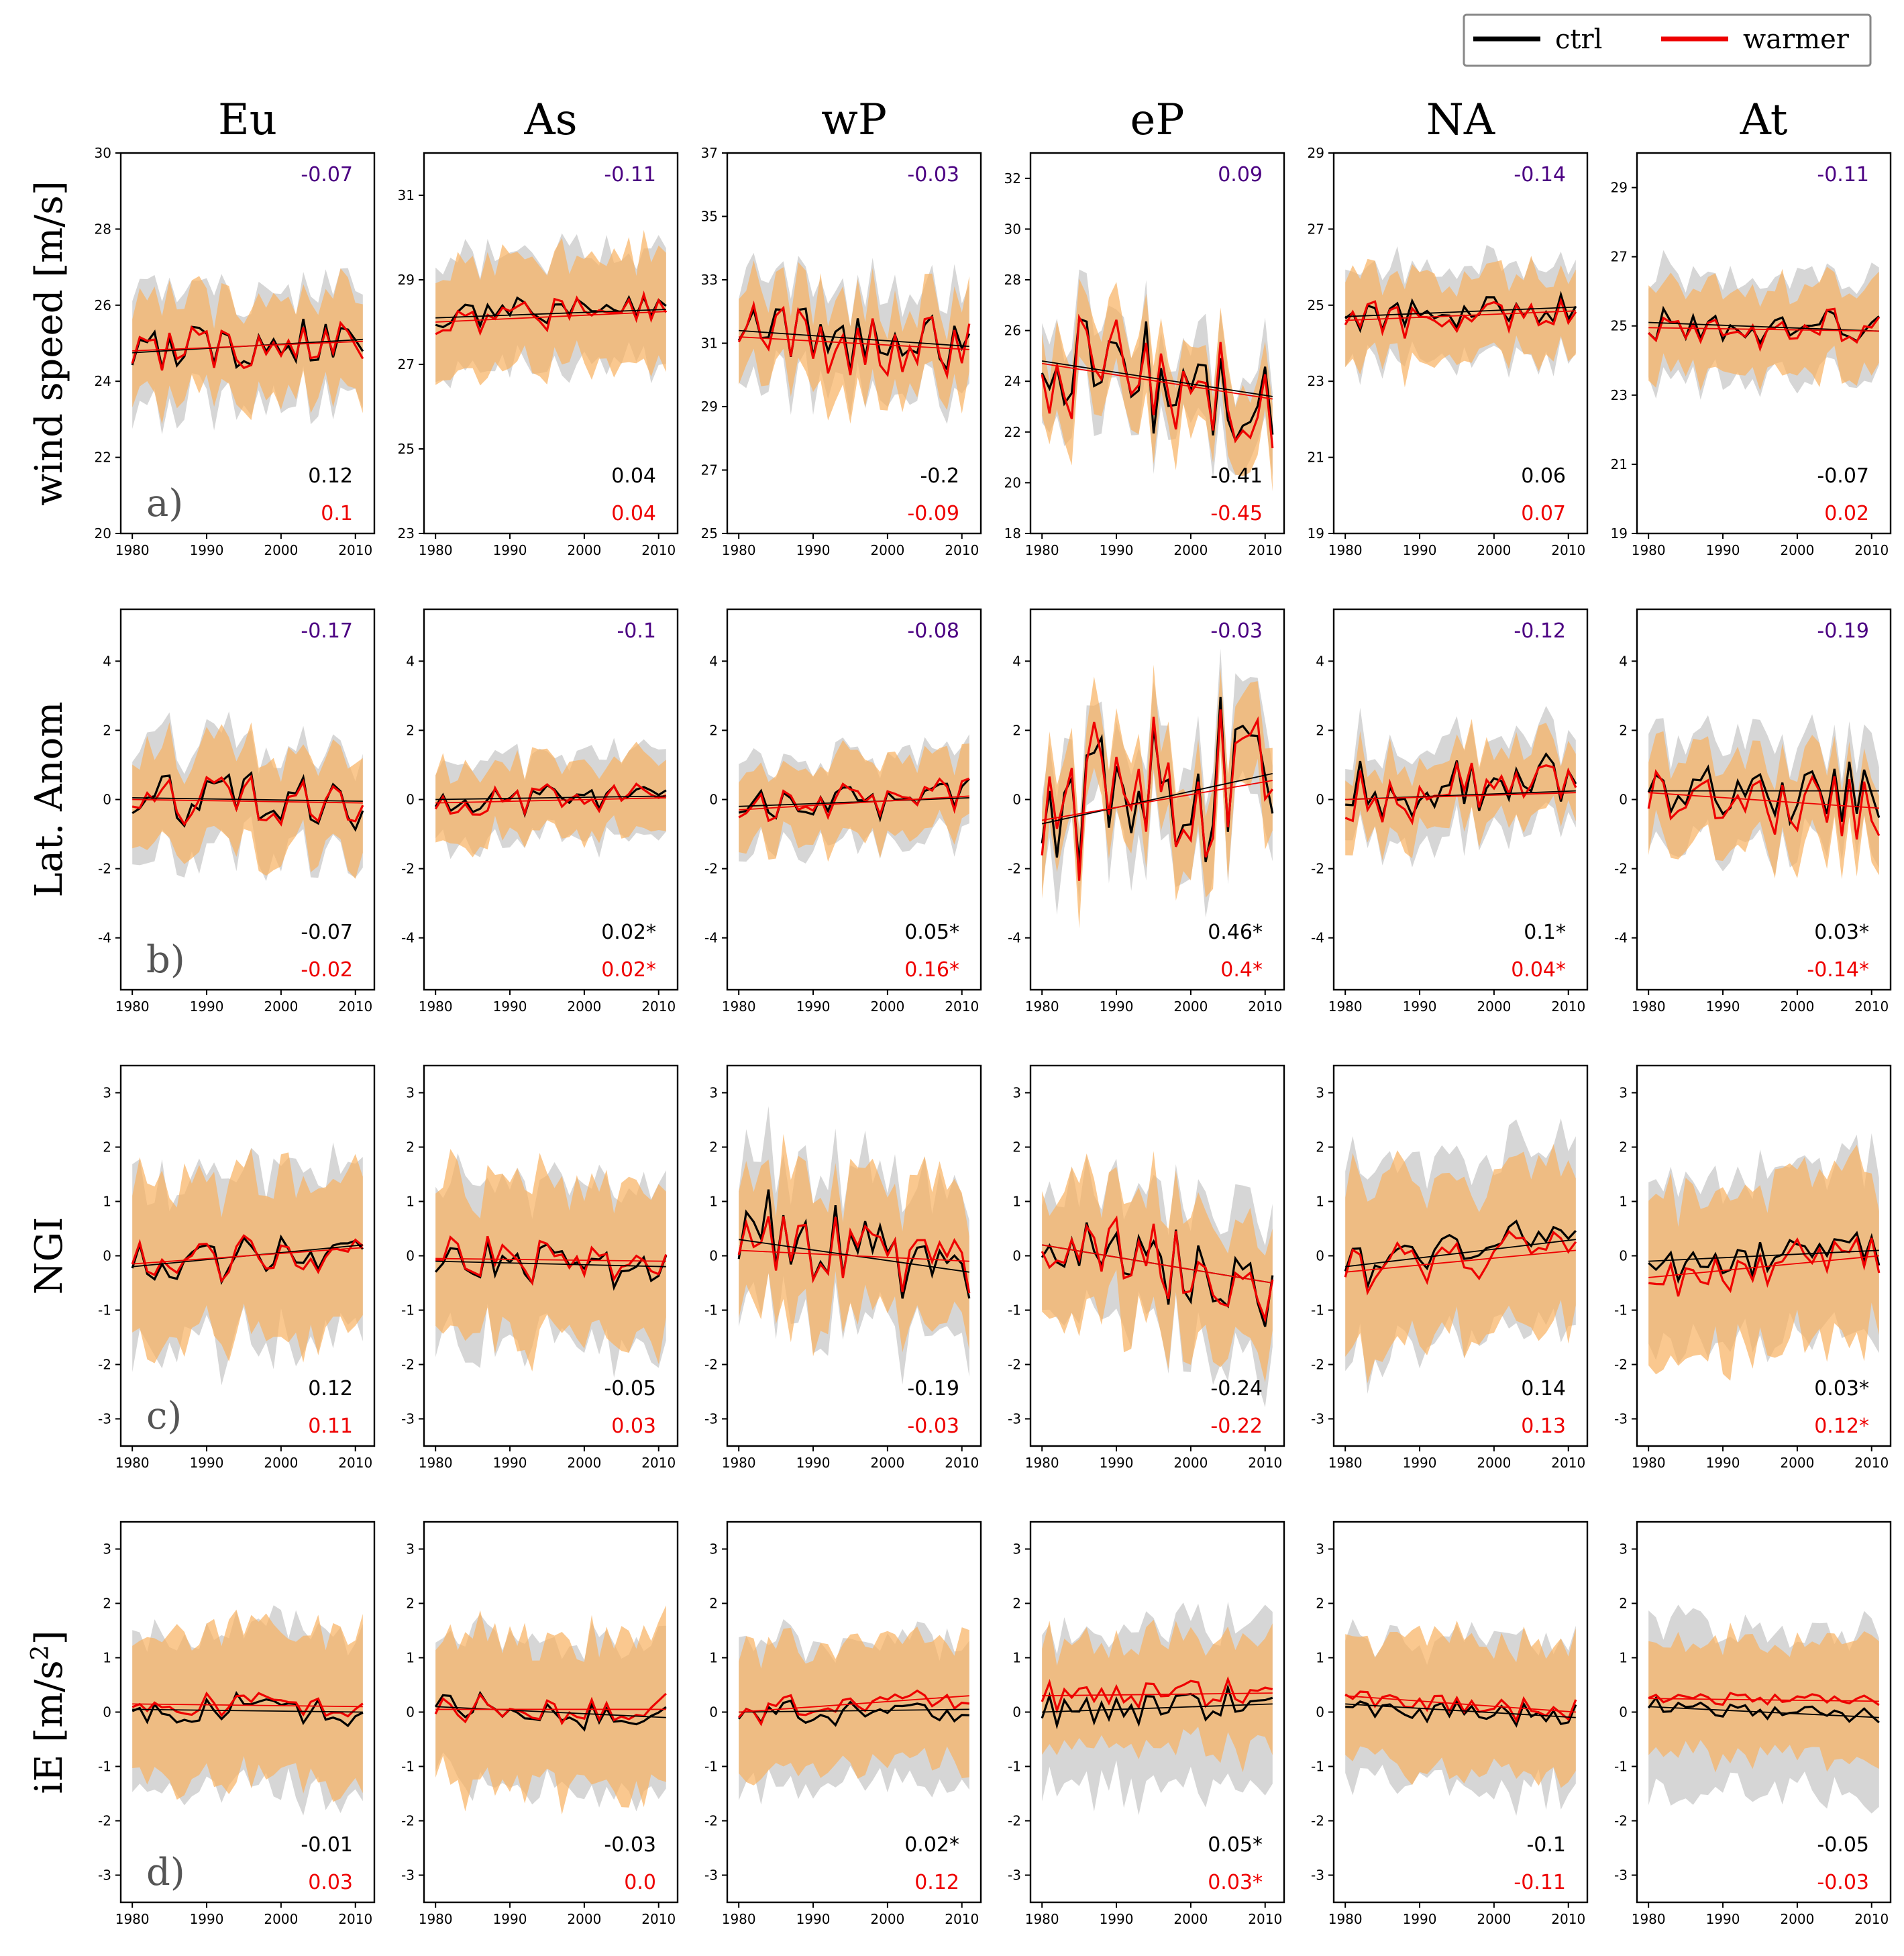 This screenshot has width=1904, height=1956. Describe the element at coordinates (628, 932) in the screenshot. I see `ctrl-trend-value: 0.02*` at that location.